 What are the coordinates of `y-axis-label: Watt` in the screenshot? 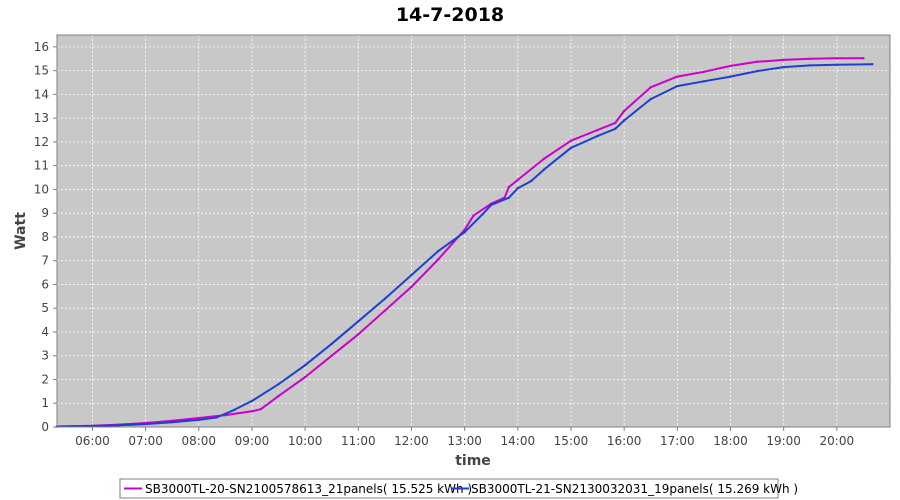 It's located at (21, 231).